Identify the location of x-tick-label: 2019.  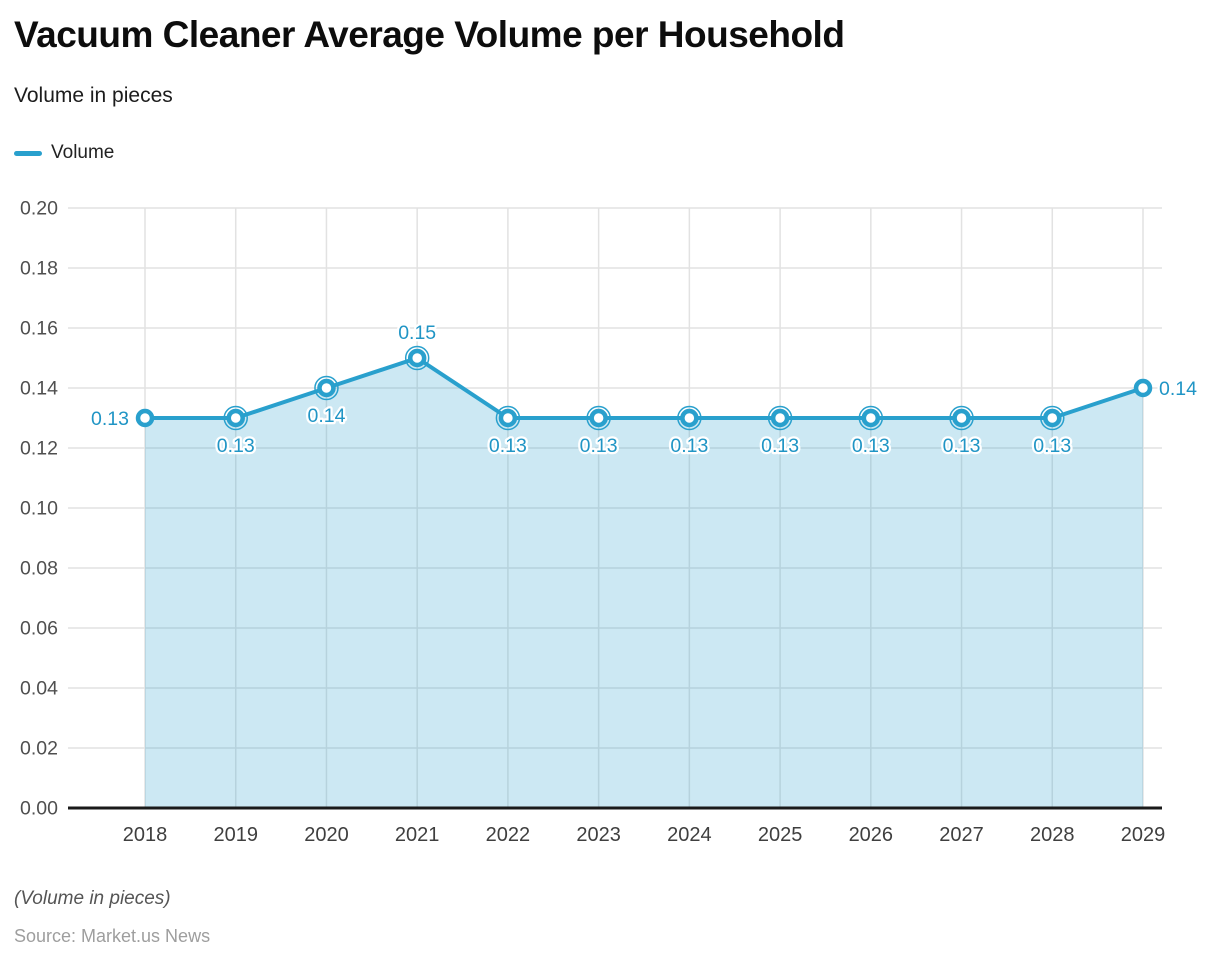
(235, 835).